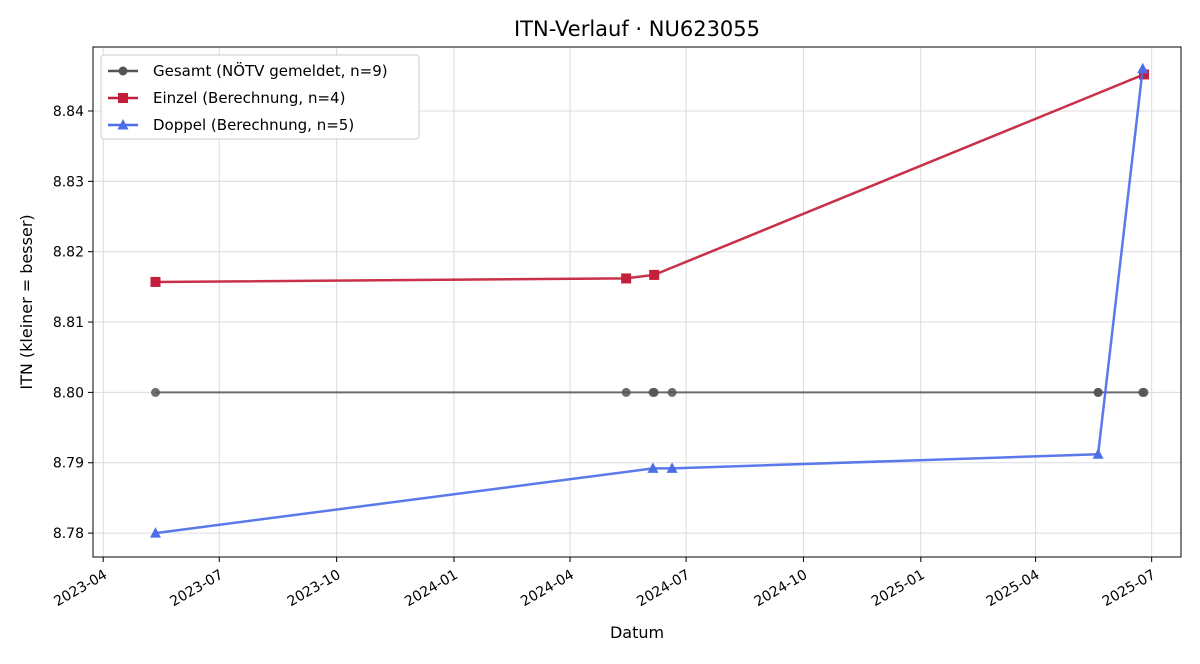 This screenshot has height=664, width=1200. I want to click on x-tick-label: 2025-04, so click(1013, 588).